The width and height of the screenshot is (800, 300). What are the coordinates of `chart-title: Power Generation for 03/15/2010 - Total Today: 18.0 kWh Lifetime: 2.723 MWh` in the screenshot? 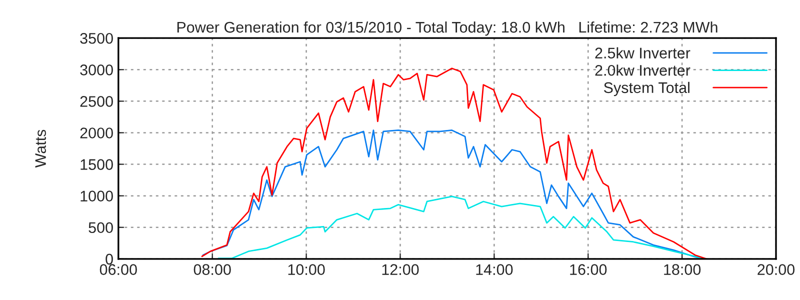 It's located at (447, 28).